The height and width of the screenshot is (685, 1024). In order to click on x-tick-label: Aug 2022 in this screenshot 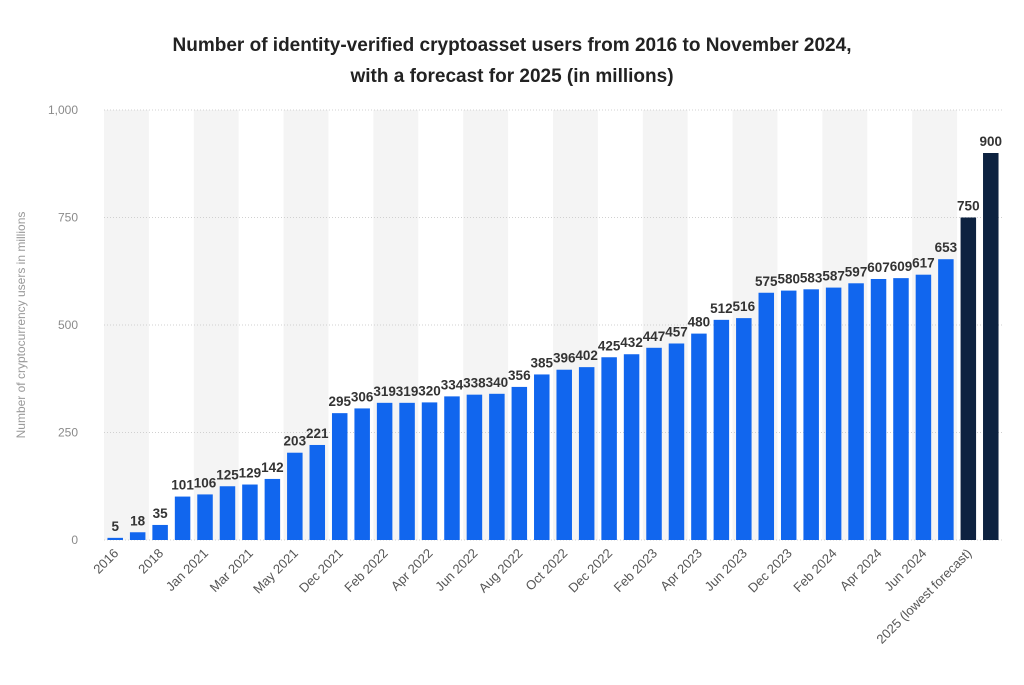, I will do `click(500, 571)`.